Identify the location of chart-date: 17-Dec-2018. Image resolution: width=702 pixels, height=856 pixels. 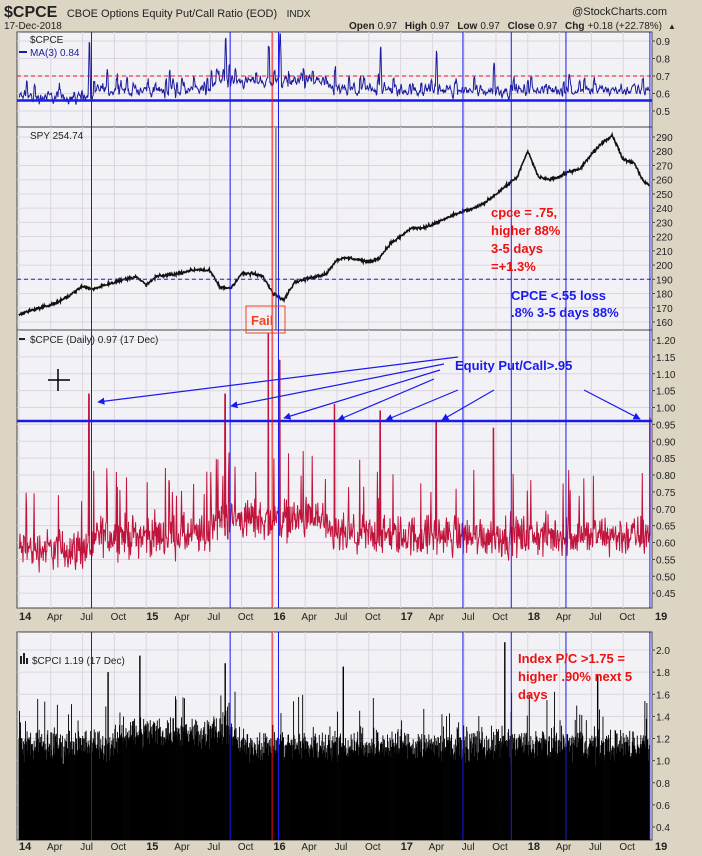
(33, 26).